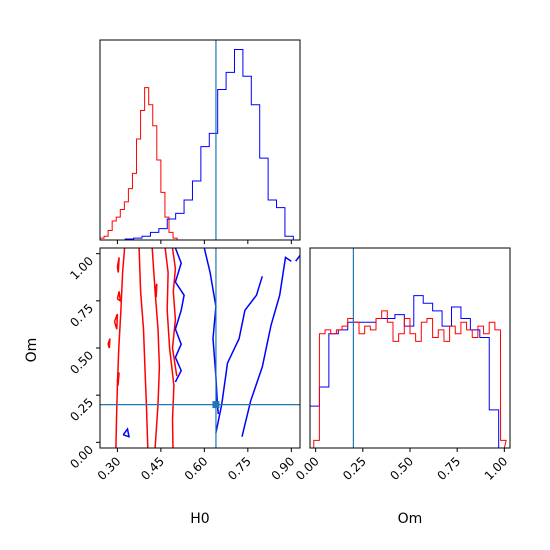 The width and height of the screenshot is (550, 550). Describe the element at coordinates (81, 315) in the screenshot. I see `joint-y-tick-label-3: 0.75` at that location.